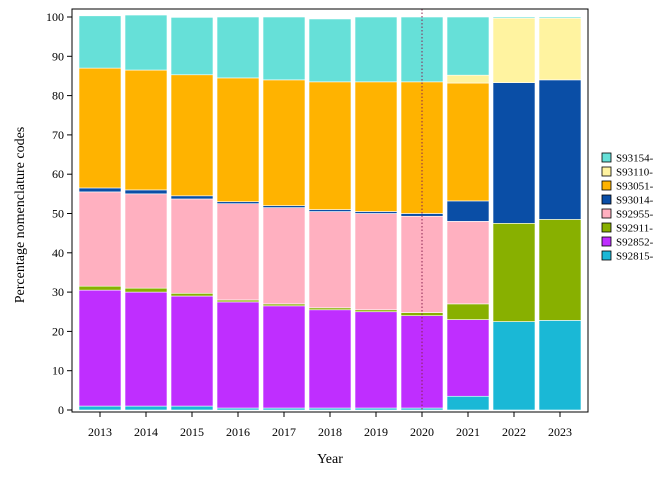 The height and width of the screenshot is (485, 672). I want to click on y-tick-label-20: 20, so click(58, 331).